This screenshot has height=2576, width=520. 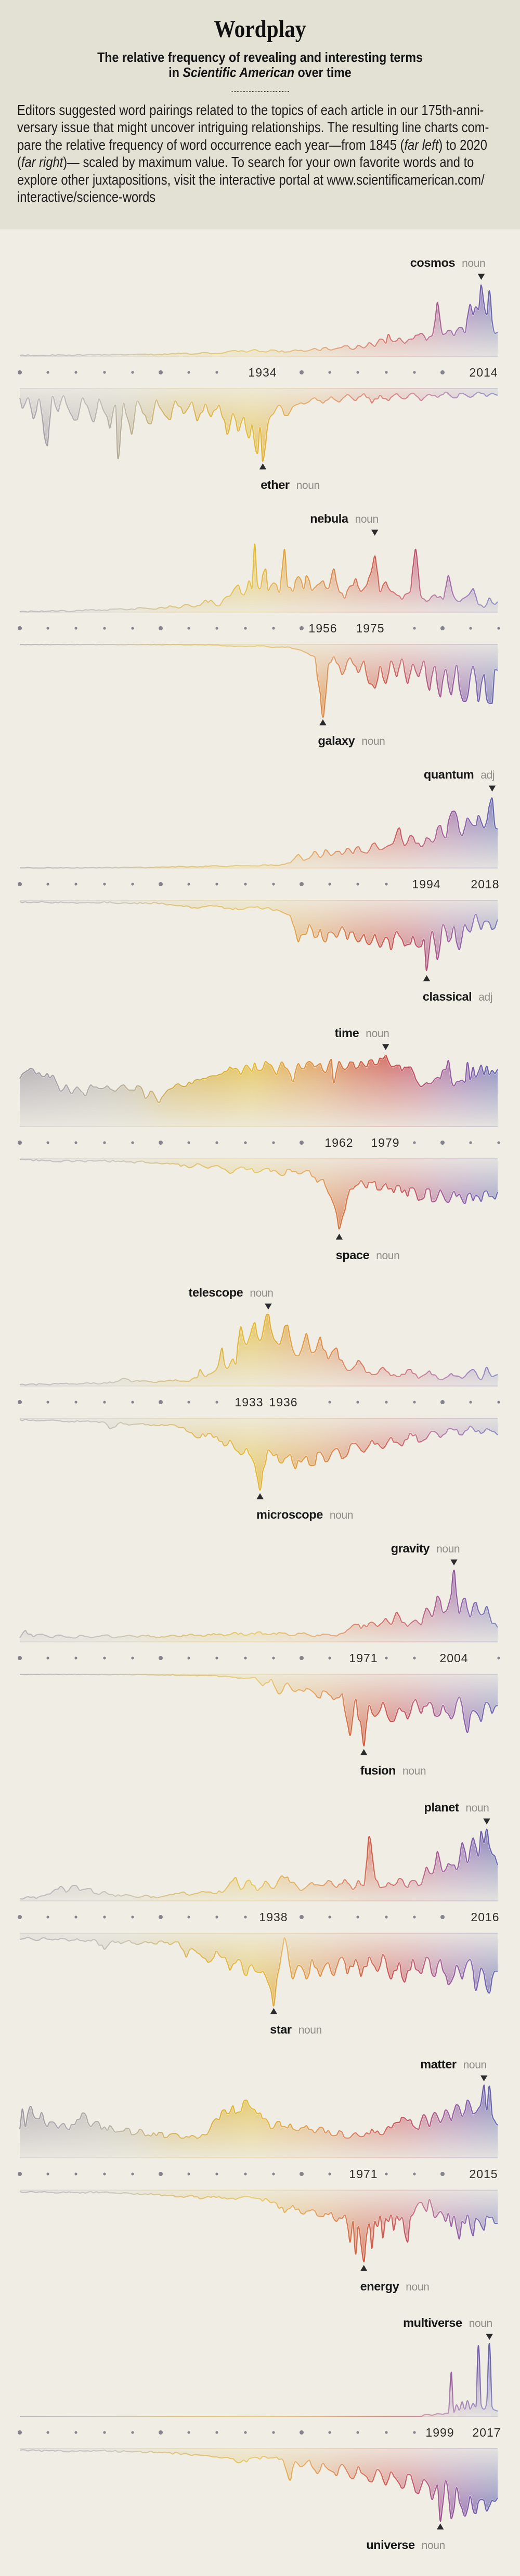 What do you see at coordinates (262, 372) in the screenshot?
I see `svg-text: 1934` at bounding box center [262, 372].